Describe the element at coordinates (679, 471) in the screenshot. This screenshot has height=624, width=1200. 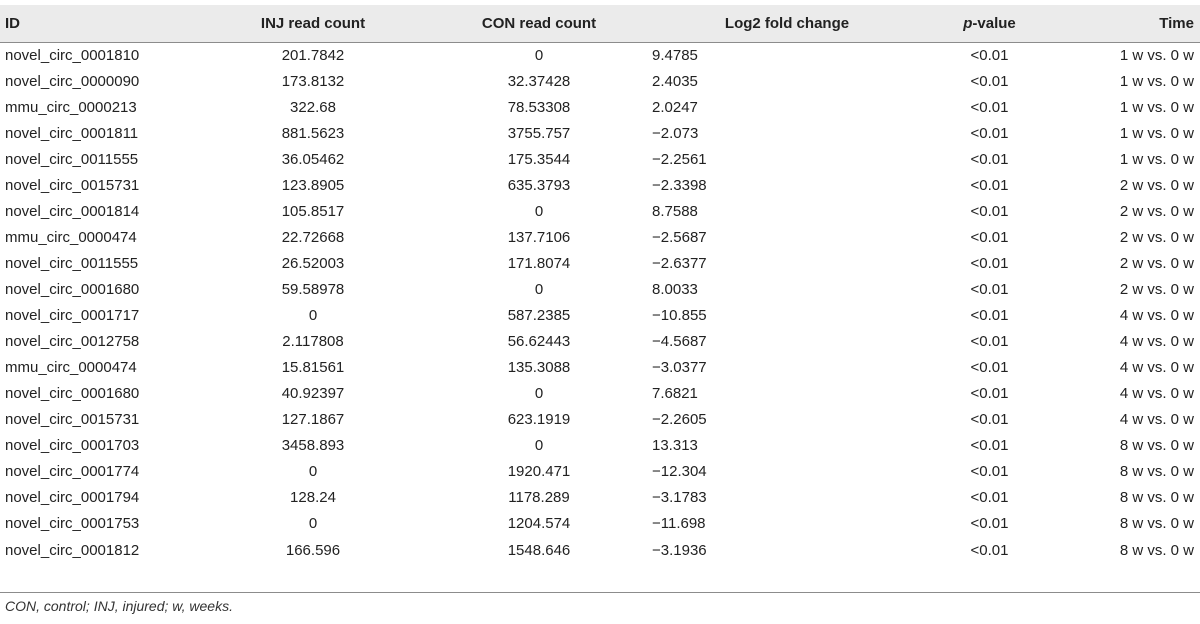
I see `cell-log2-fold-change: −12.304` at that location.